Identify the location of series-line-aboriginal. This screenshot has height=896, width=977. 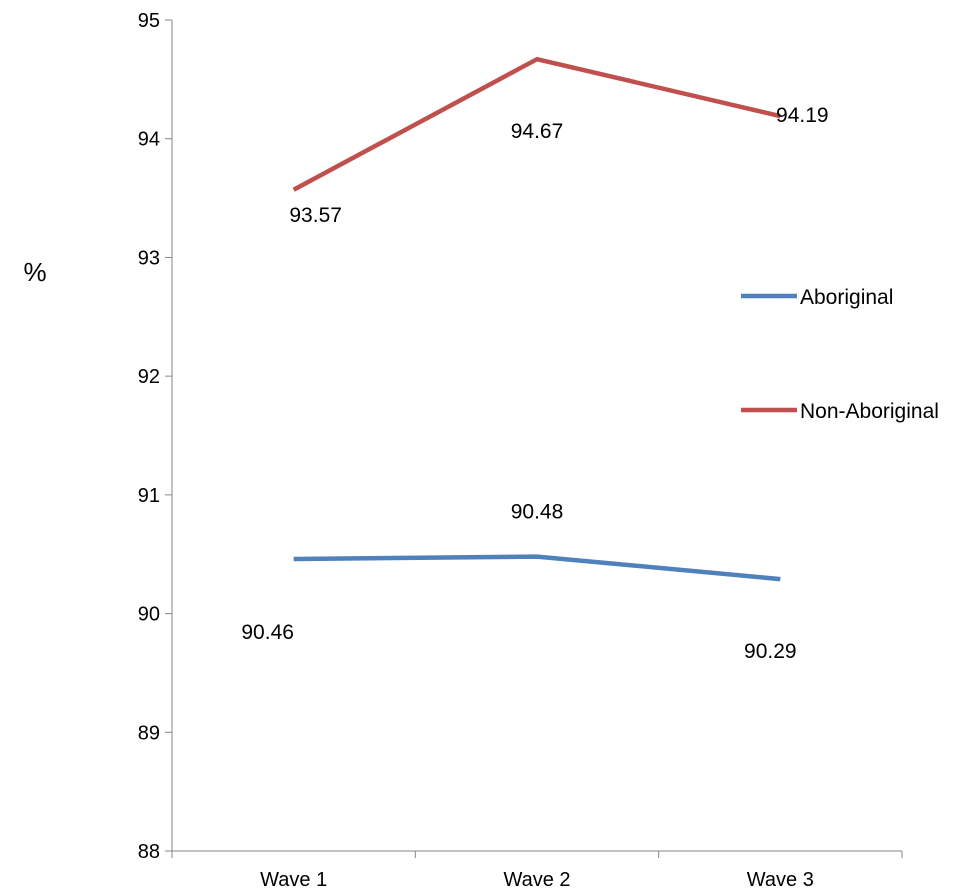
(537, 568).